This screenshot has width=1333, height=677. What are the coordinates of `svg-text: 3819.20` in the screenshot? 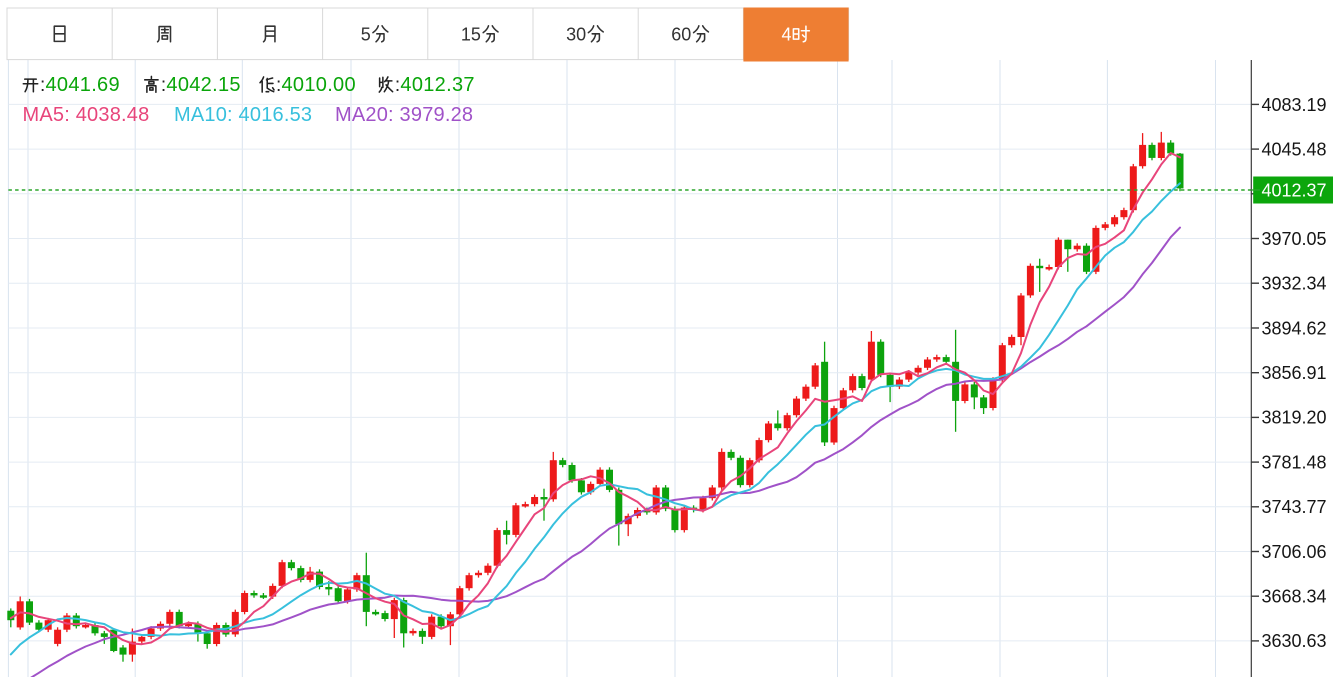 It's located at (1294, 418).